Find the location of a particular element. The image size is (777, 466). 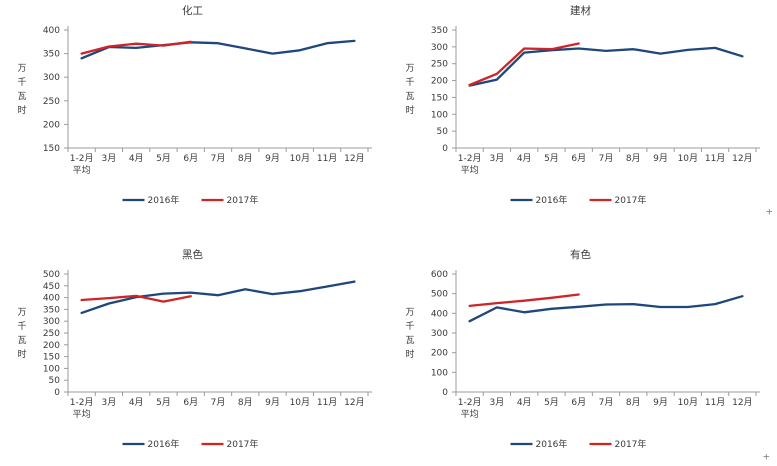

chart-title: 黑色 is located at coordinates (192, 254).